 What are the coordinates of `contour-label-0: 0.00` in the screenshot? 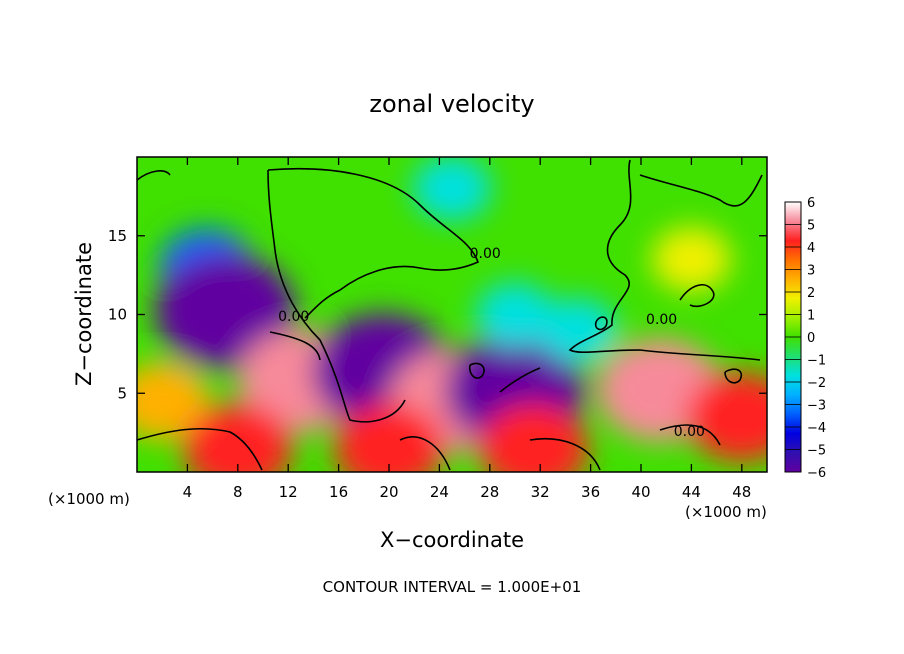 It's located at (293, 317).